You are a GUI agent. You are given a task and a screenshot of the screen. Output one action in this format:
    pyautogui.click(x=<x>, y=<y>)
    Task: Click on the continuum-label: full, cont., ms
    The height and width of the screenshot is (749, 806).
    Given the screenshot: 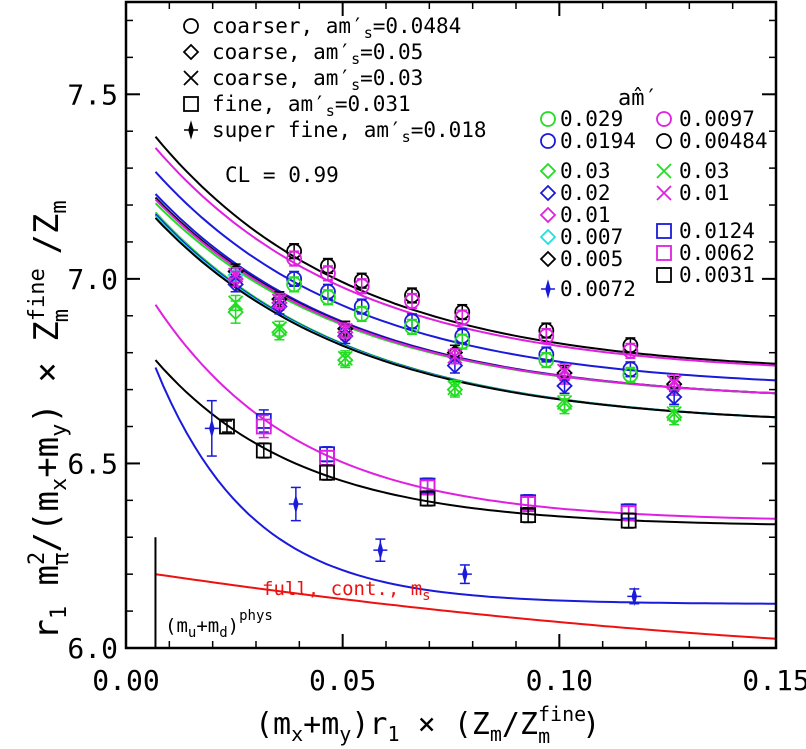 What is the action you would take?
    pyautogui.click(x=346, y=591)
    